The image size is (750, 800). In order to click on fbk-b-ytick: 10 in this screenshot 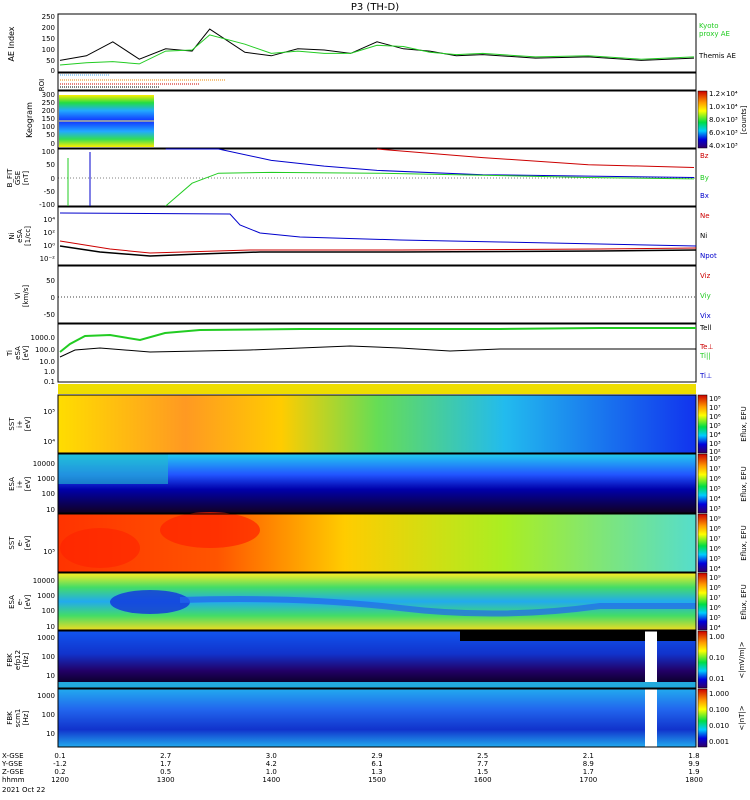, I will do `click(50, 734)`.